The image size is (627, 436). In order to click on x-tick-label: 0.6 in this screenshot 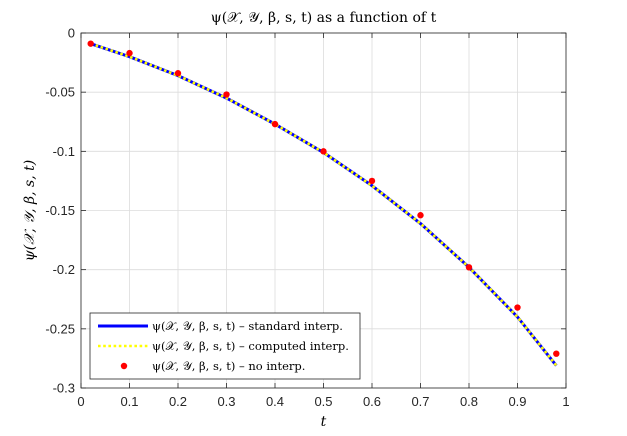, I will do `click(372, 401)`.